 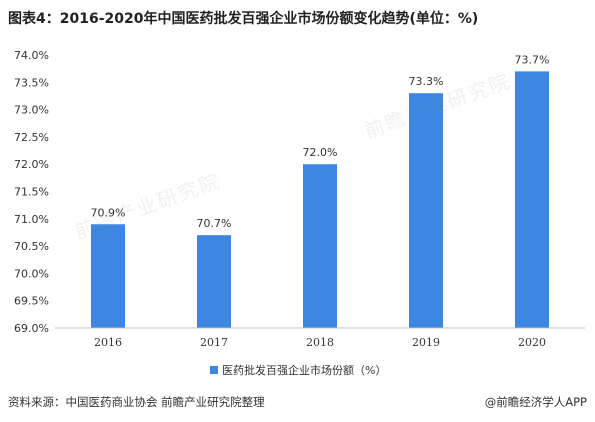 I want to click on legend-label: 医药批发百强企业市场份额（%）, so click(x=304, y=370).